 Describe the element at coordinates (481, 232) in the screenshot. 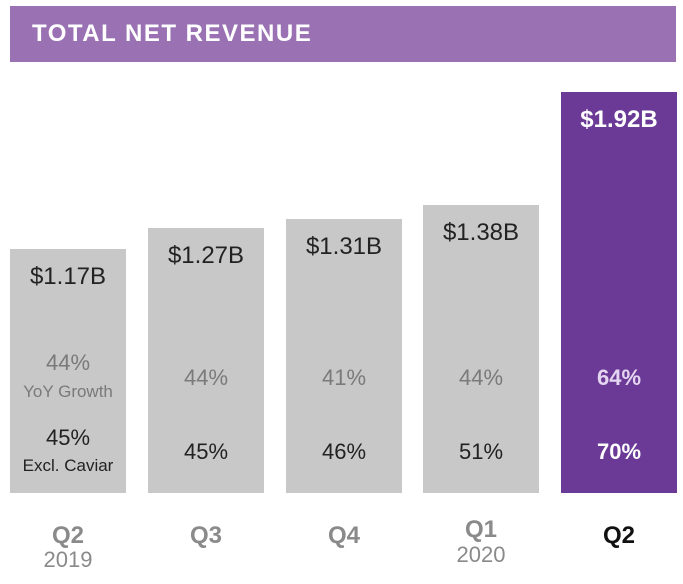

I see `value-label: $1.38B` at that location.